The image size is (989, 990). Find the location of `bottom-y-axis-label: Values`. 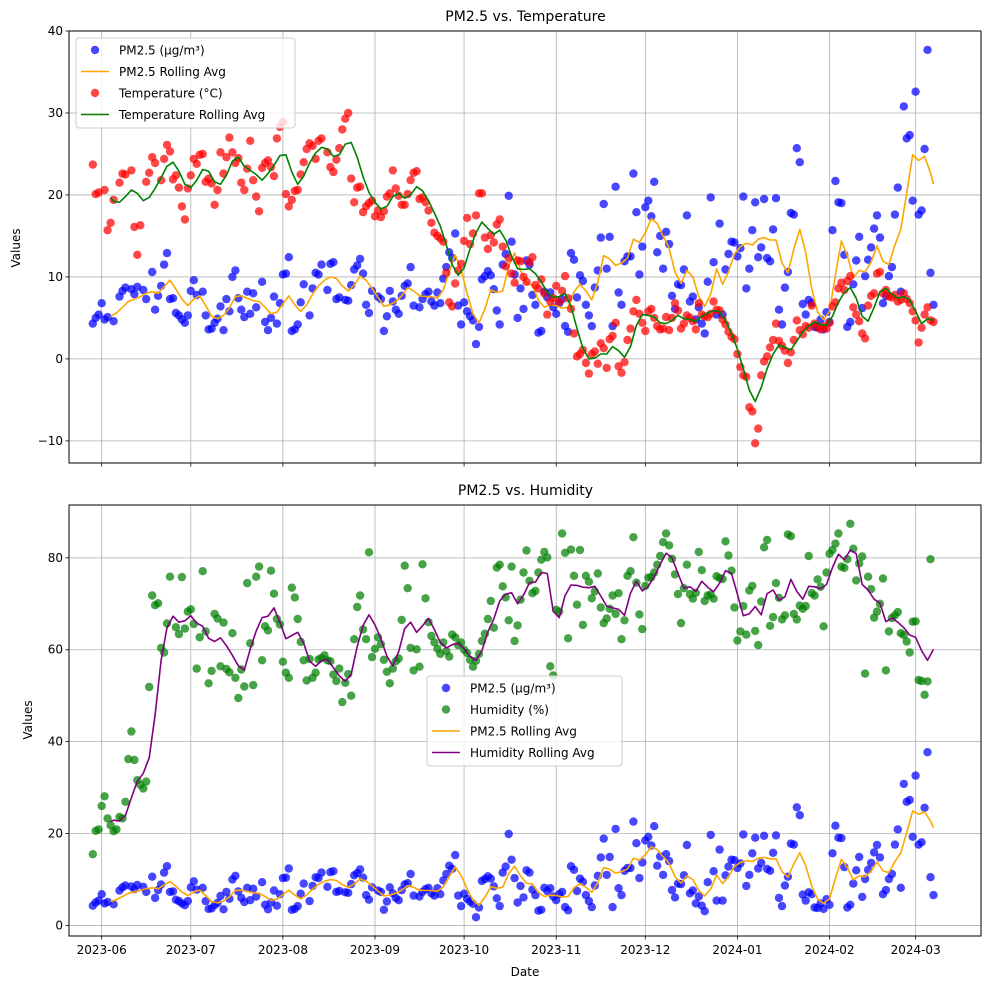

bottom-y-axis-label: Values is located at coordinates (28, 719).